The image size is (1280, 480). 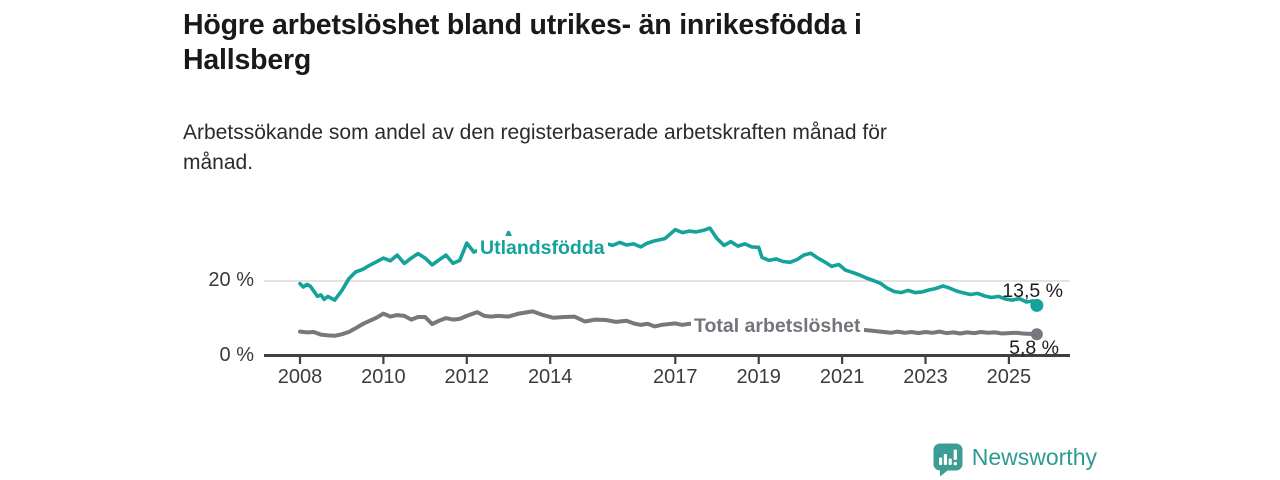 I want to click on newsworthy-wordmark: Newsworthy, so click(x=1034, y=457).